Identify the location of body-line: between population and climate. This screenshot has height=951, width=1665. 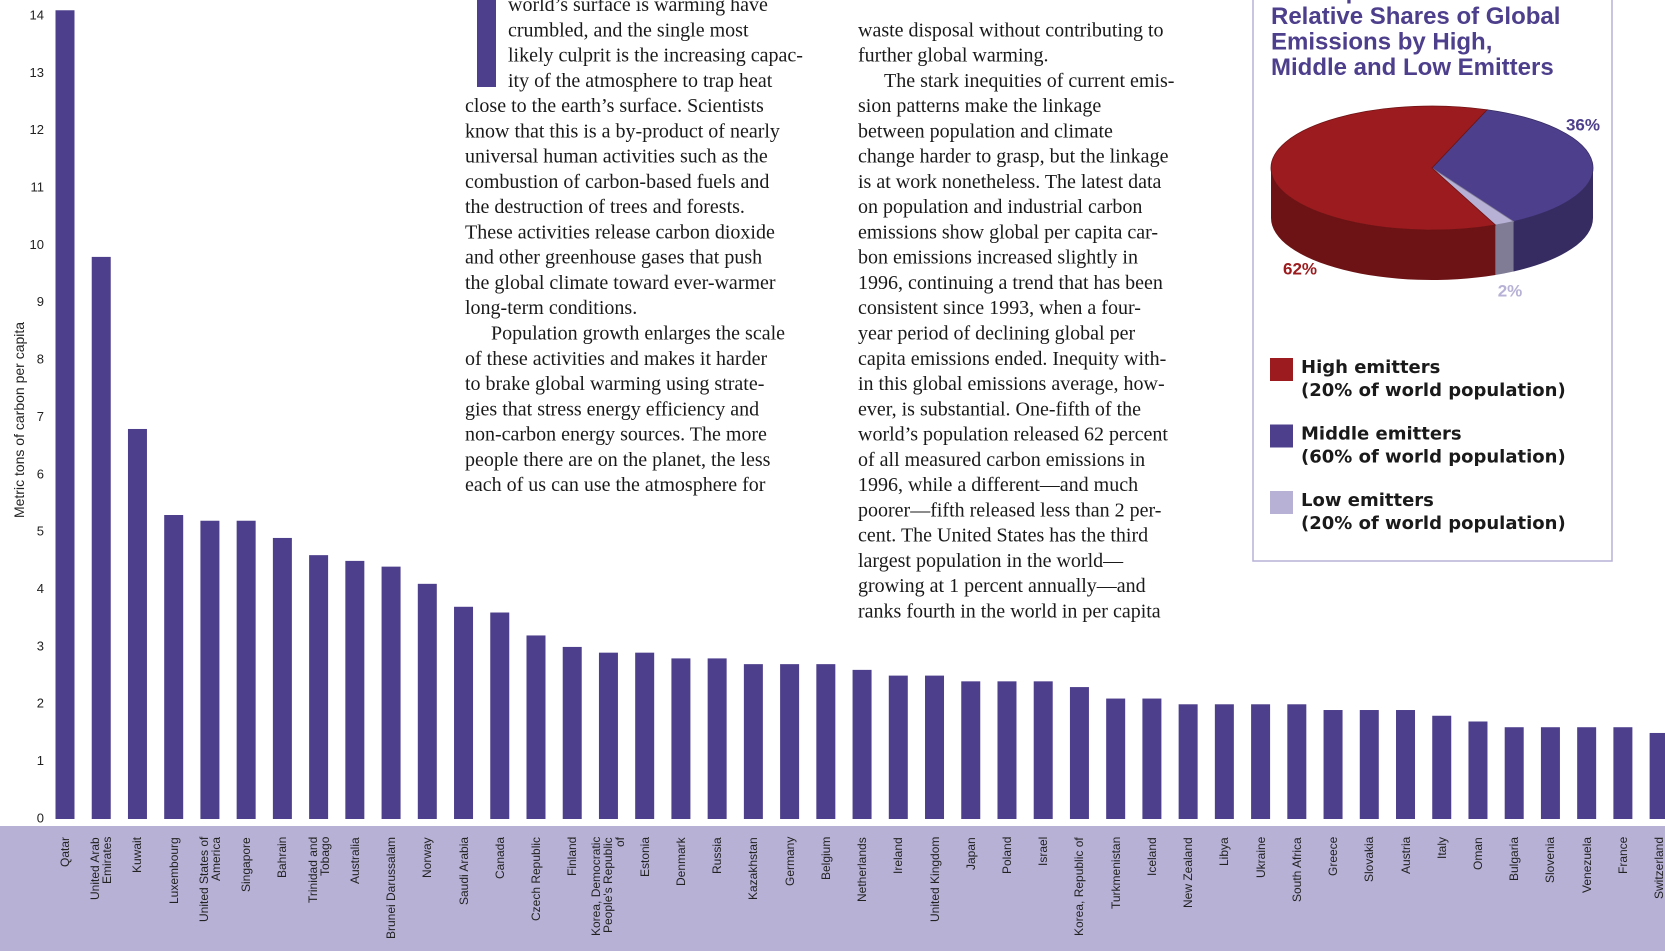
(985, 131).